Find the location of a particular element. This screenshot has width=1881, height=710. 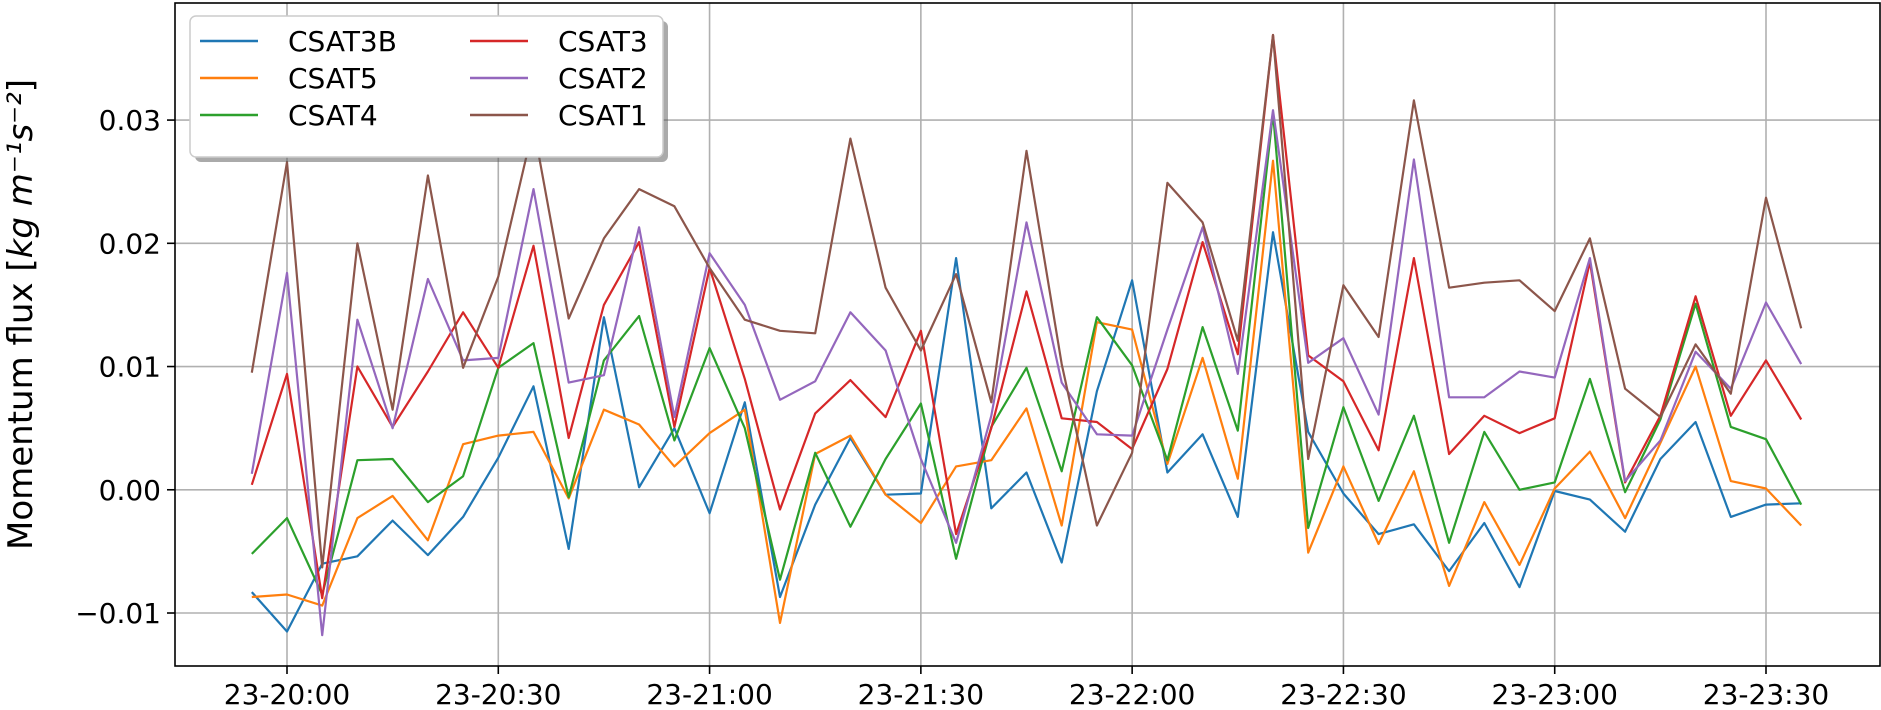

y-axis-label-unit: kg m⁻¹s⁻² is located at coordinates (21, 175).